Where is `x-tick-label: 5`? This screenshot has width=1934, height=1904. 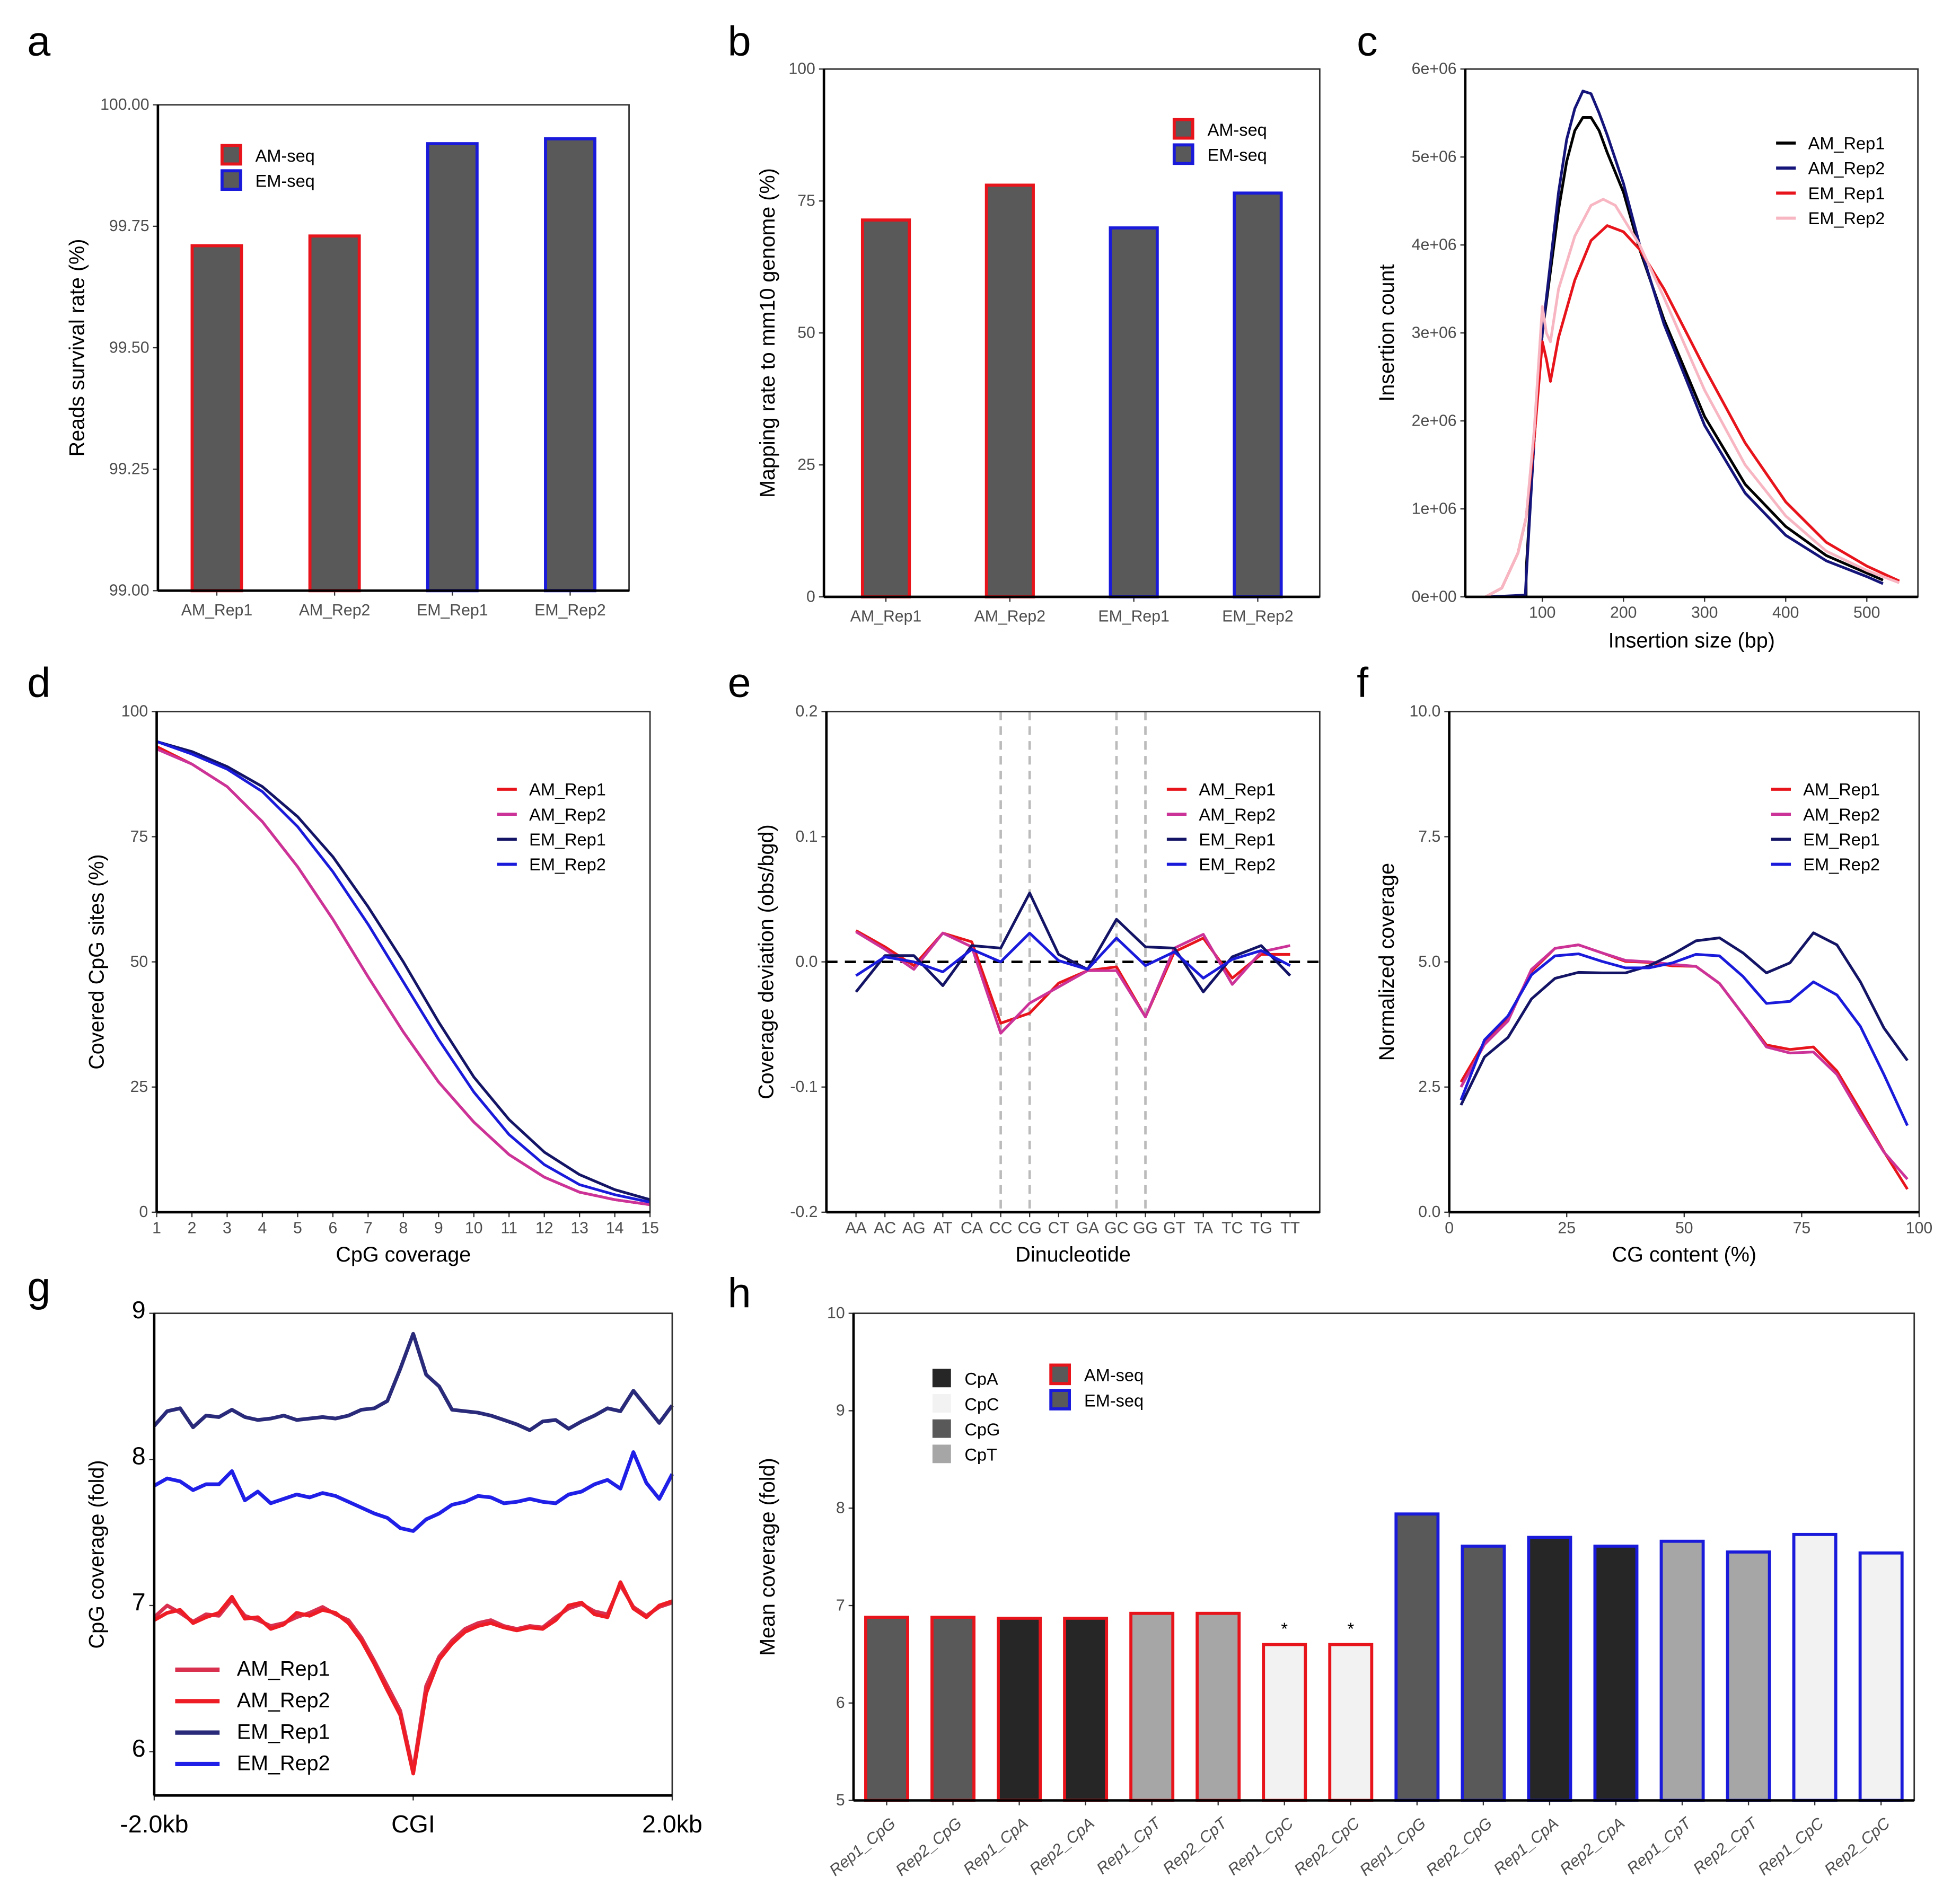 x-tick-label: 5 is located at coordinates (297, 1228).